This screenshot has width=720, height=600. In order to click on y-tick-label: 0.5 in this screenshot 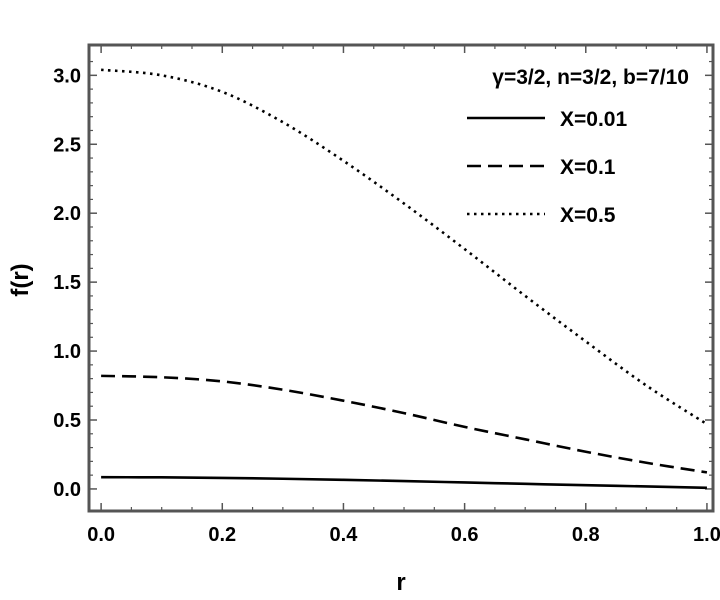, I will do `click(67, 421)`.